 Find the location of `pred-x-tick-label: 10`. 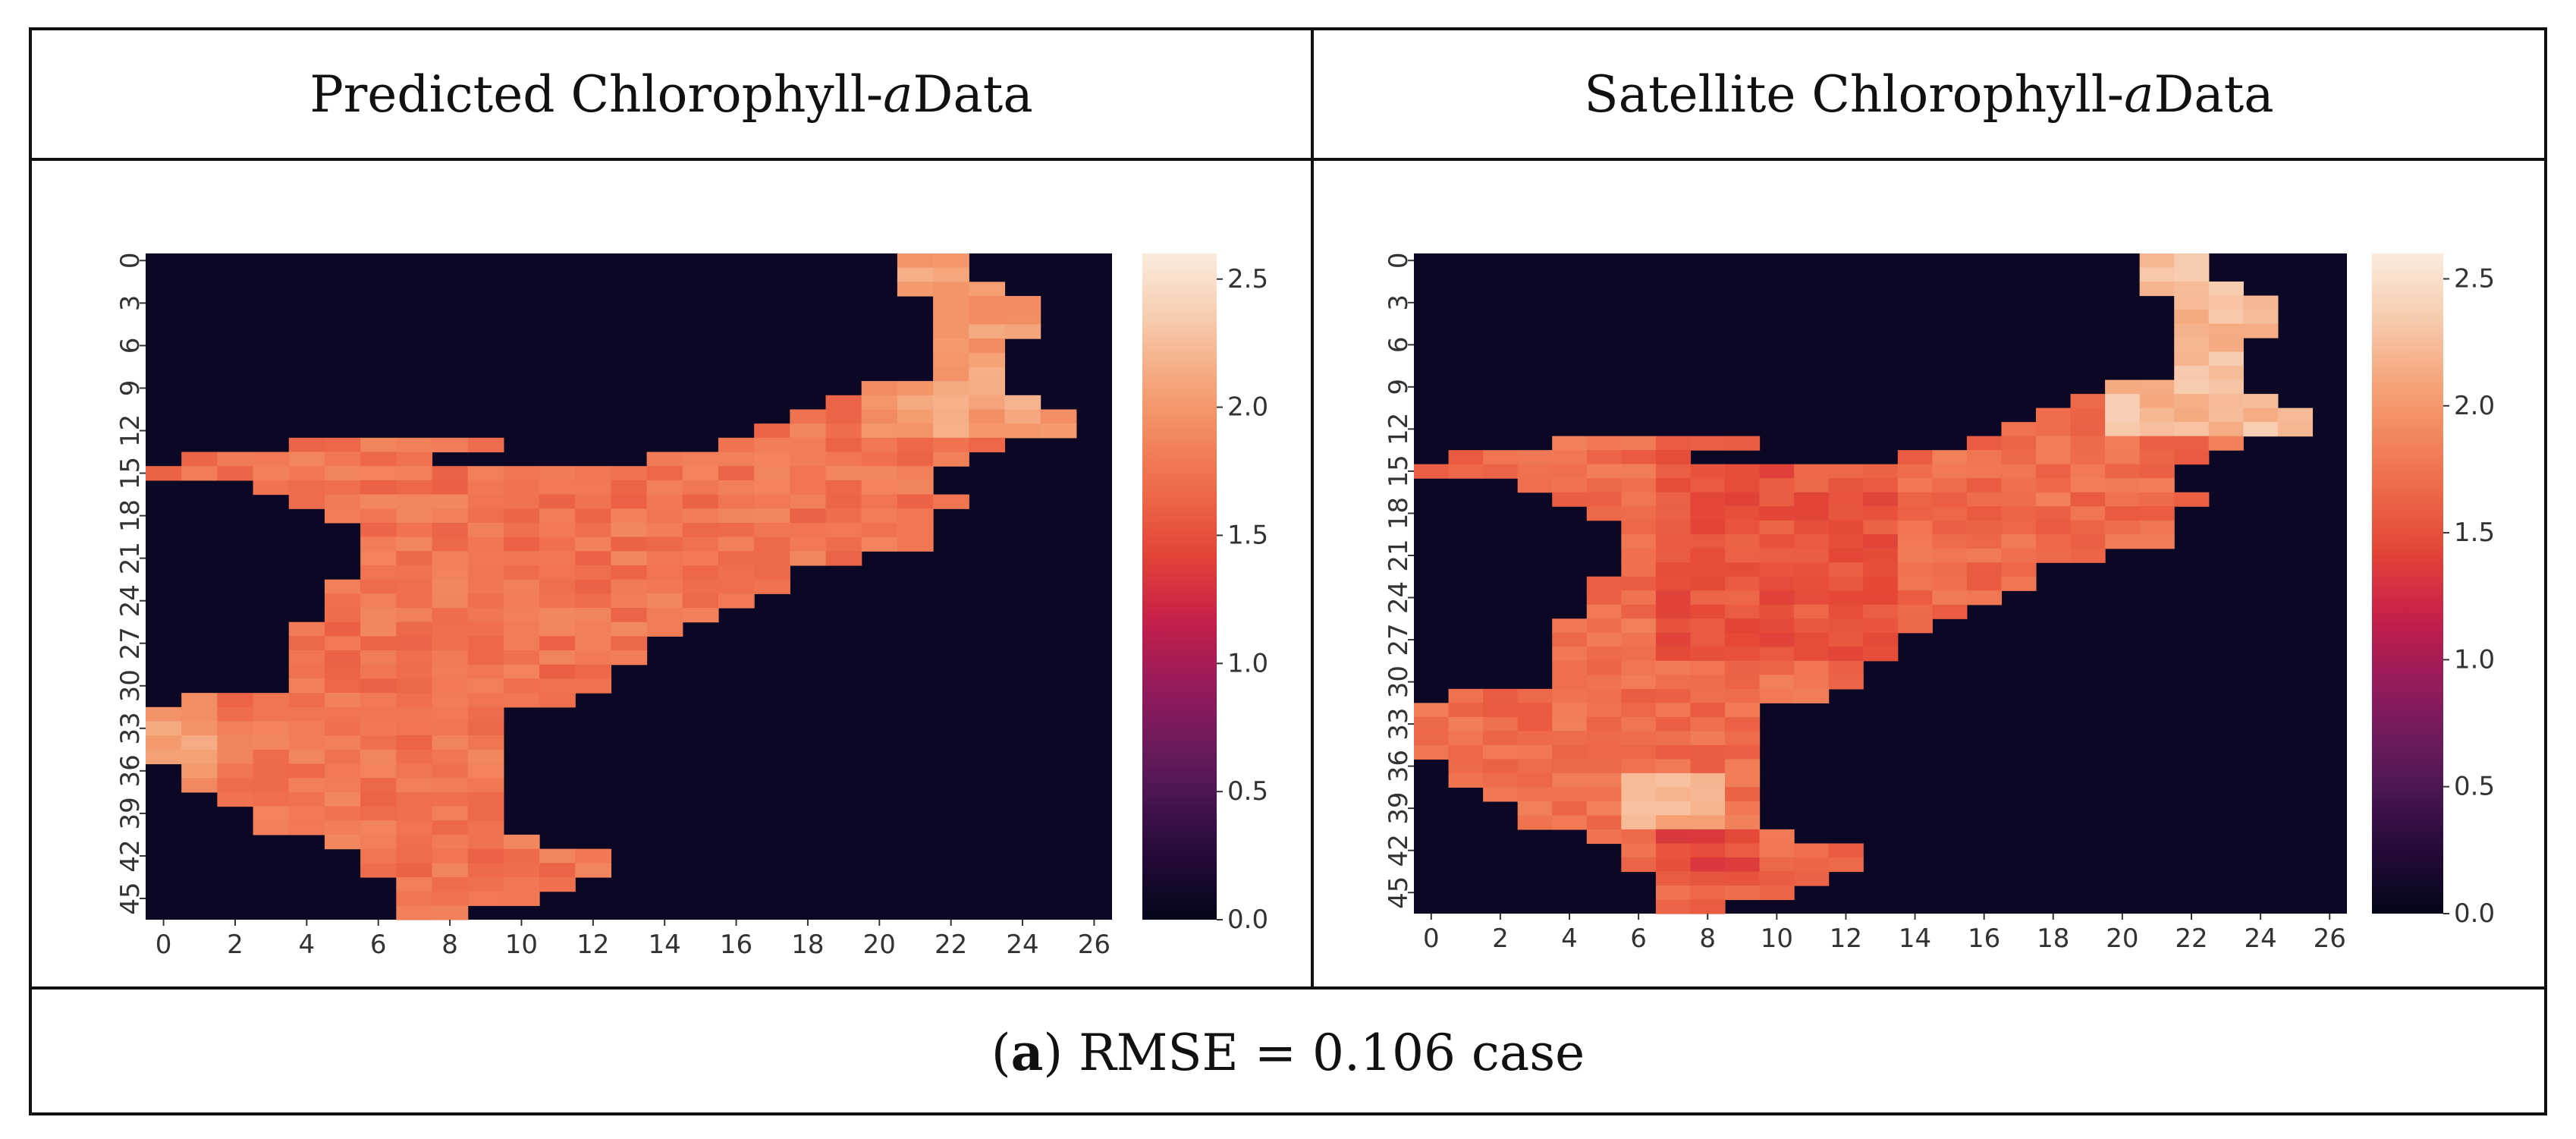

pred-x-tick-label: 10 is located at coordinates (521, 945).